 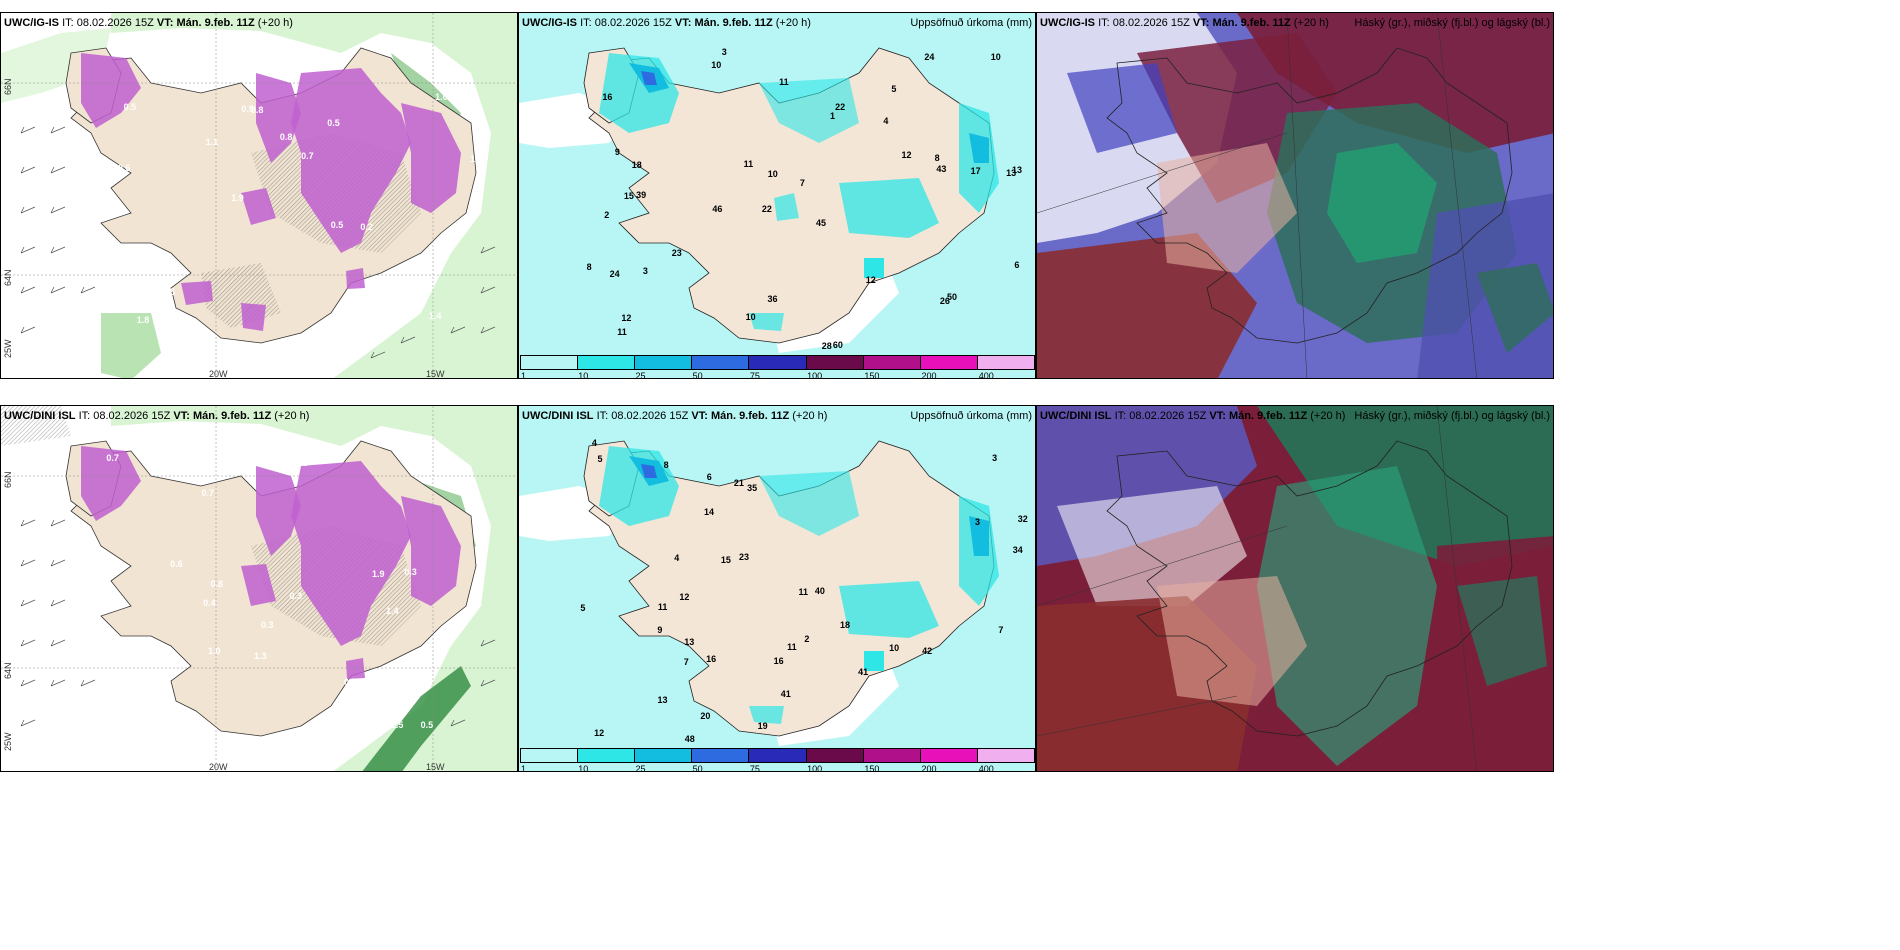 I want to click on snow-map-graphic, so click(x=259, y=588).